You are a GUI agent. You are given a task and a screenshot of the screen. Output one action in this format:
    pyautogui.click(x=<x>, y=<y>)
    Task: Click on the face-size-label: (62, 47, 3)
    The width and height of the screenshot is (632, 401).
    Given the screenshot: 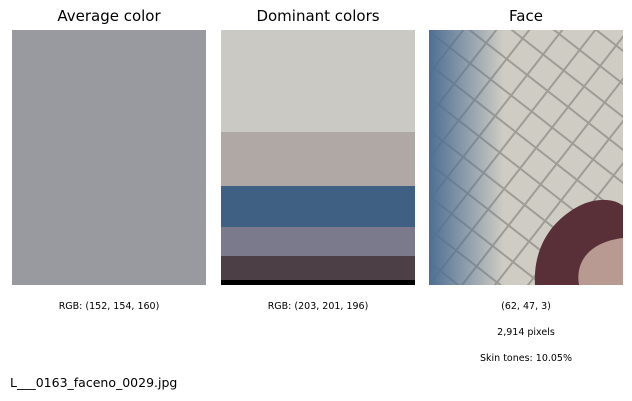 What is the action you would take?
    pyautogui.click(x=526, y=306)
    